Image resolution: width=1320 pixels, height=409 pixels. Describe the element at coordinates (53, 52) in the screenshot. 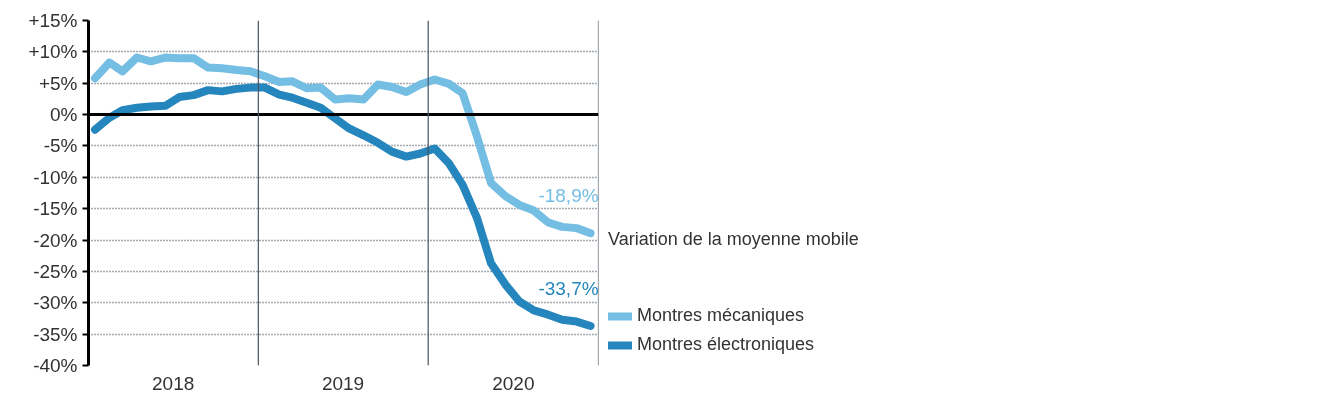

I see `y-tick-label: +10%` at that location.